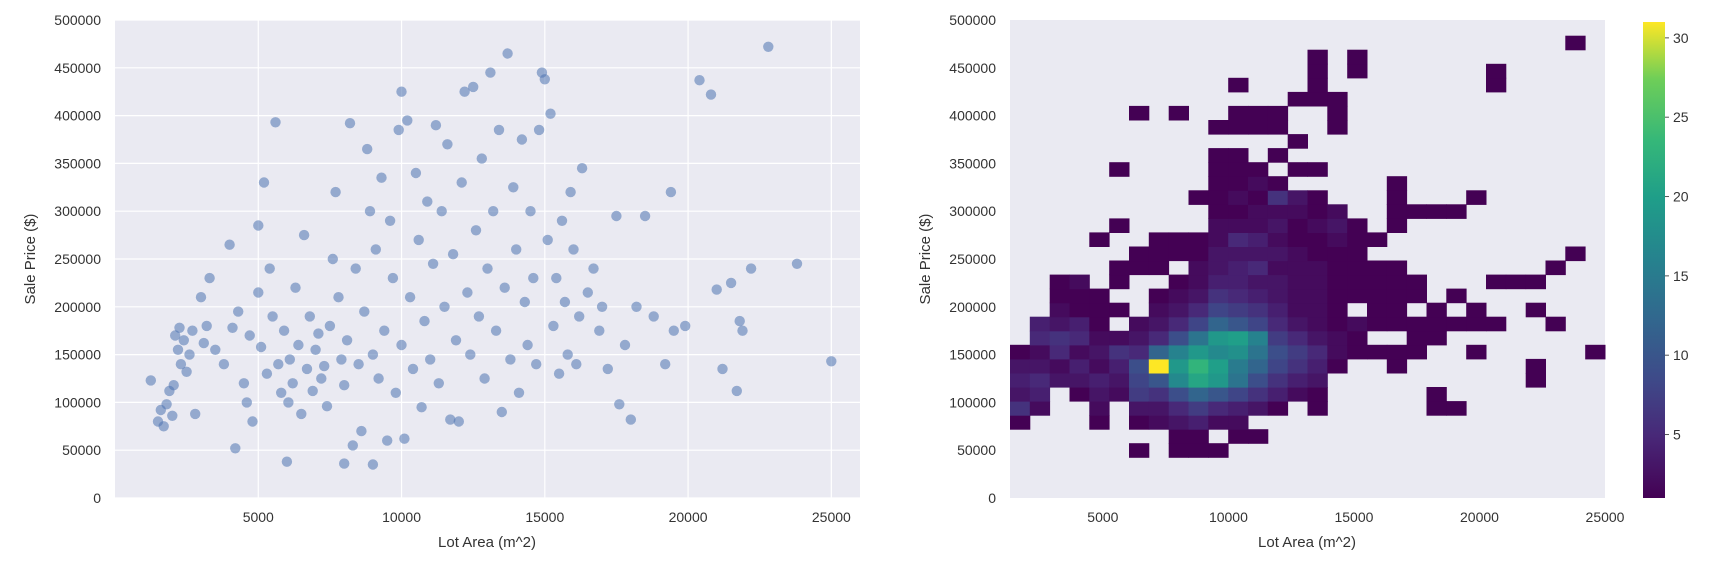 The width and height of the screenshot is (1723, 566). What do you see at coordinates (1681, 197) in the screenshot?
I see `colorbar-tick-label: 20` at bounding box center [1681, 197].